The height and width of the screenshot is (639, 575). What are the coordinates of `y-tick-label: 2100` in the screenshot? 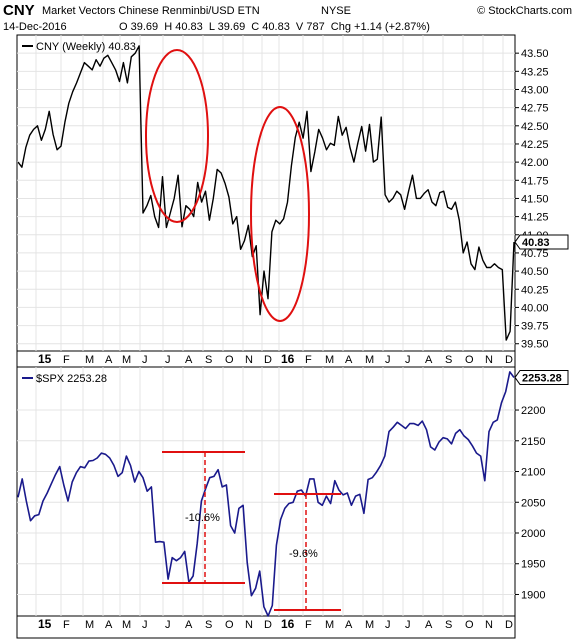 It's located at (533, 473).